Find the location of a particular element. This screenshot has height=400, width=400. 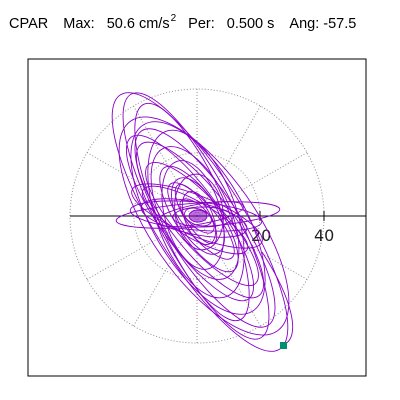

end-marker is located at coordinates (283, 345).